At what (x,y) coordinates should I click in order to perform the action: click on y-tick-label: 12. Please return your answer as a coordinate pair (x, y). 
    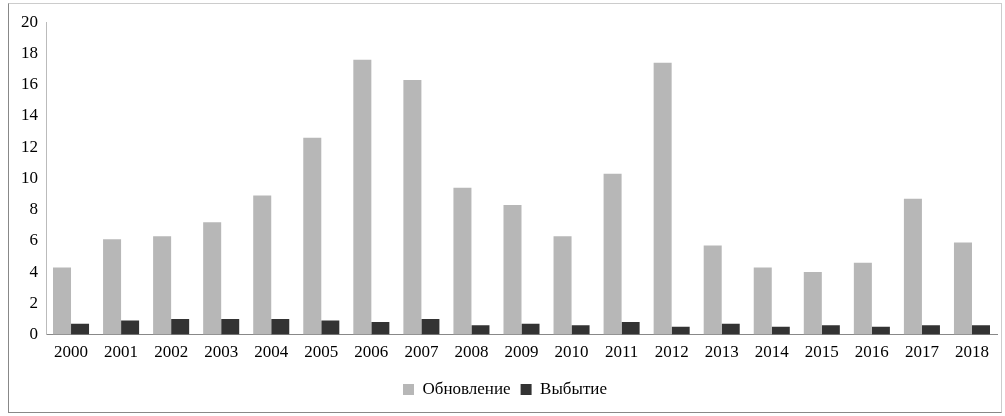
    Looking at the image, I should click on (29, 146).